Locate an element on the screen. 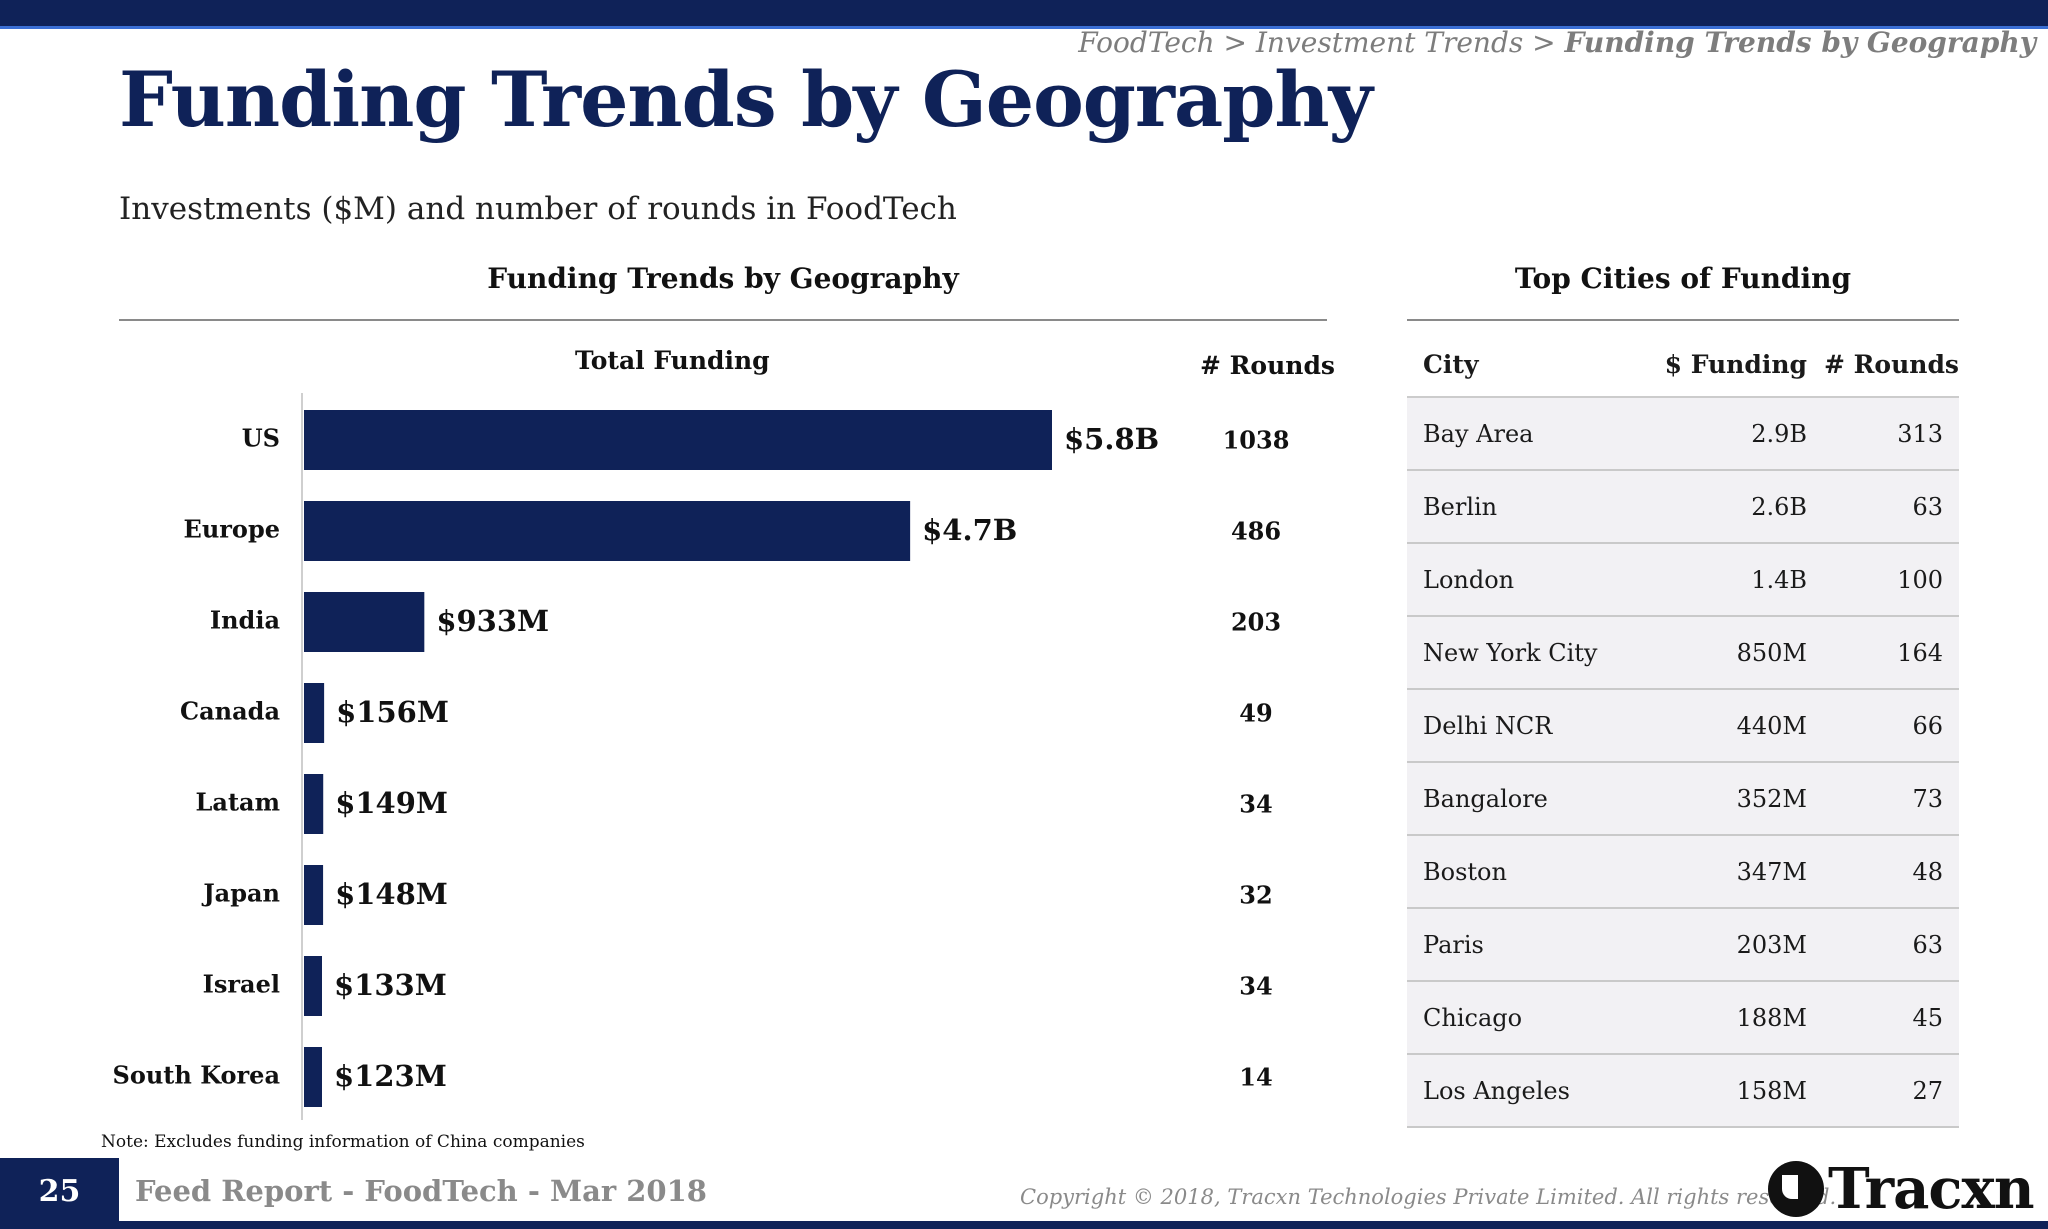 This screenshot has height=1229, width=2048. bar-south-korea is located at coordinates (313, 1077).